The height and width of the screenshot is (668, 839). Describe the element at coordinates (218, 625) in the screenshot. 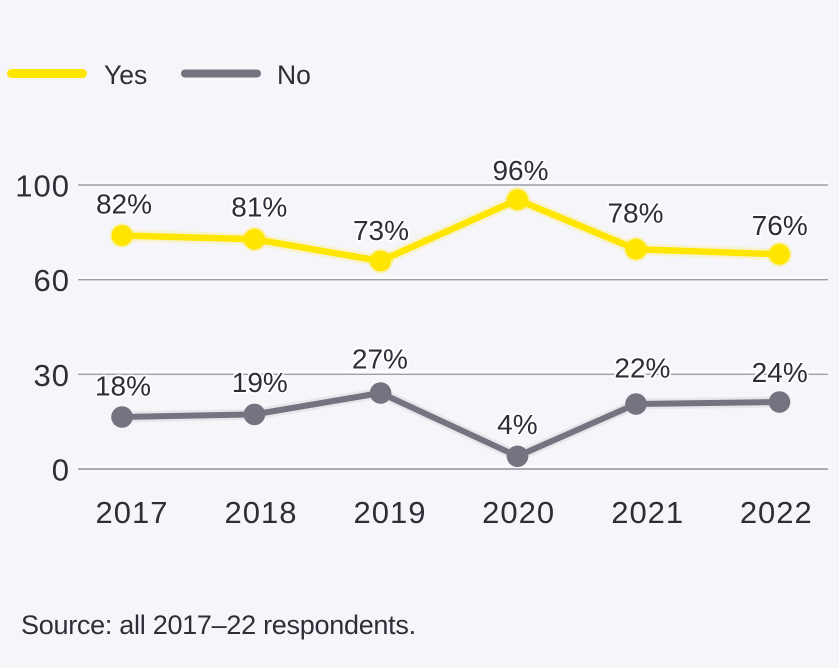

I see `svg-text:Source: all 2017–22 respondent: Source: all 2017–22 respondents.` at that location.